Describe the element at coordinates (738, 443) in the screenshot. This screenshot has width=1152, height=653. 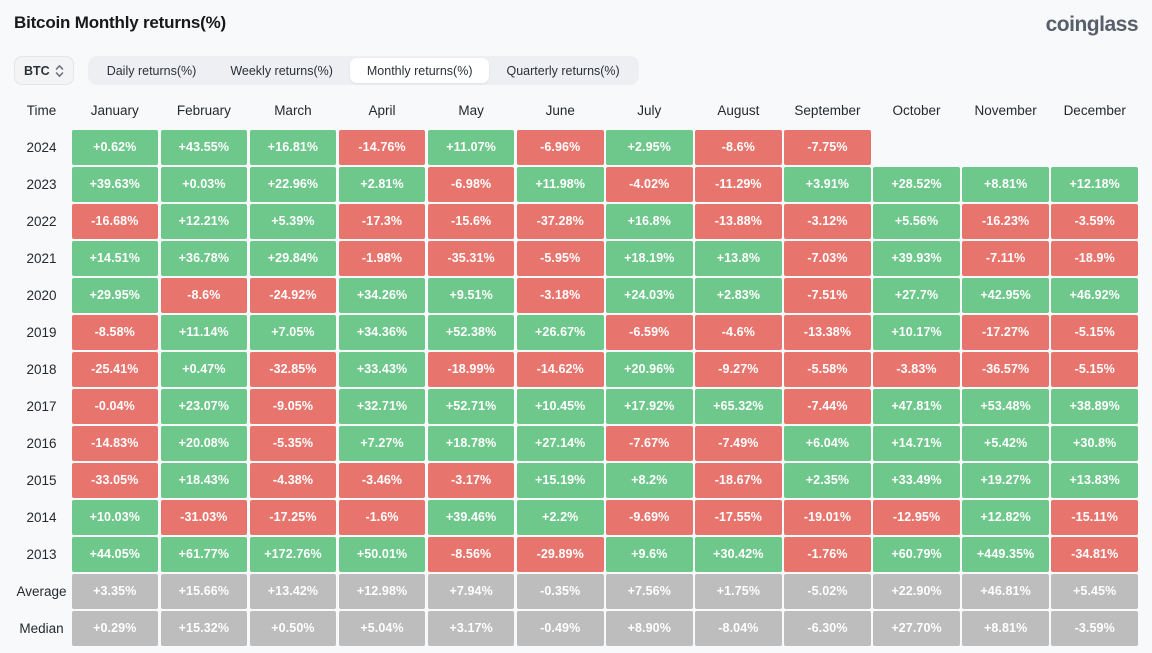
I see `return-cell: -7.49%` at that location.